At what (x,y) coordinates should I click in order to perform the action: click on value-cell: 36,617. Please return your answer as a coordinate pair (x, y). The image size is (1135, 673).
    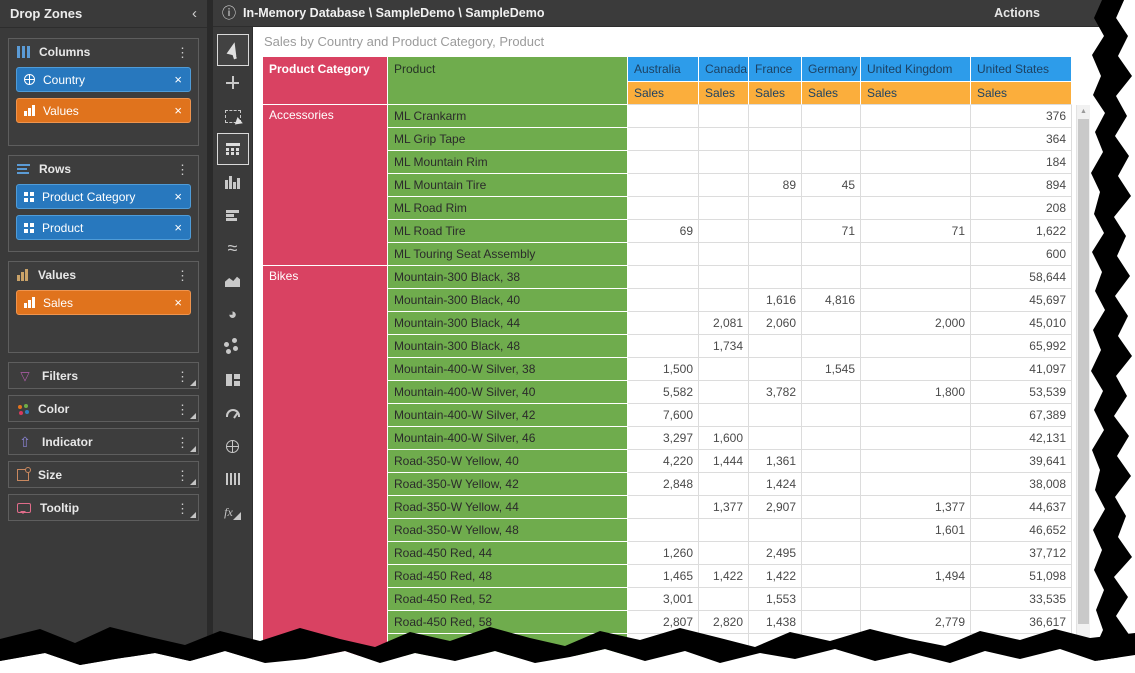
    Looking at the image, I should click on (1021, 622).